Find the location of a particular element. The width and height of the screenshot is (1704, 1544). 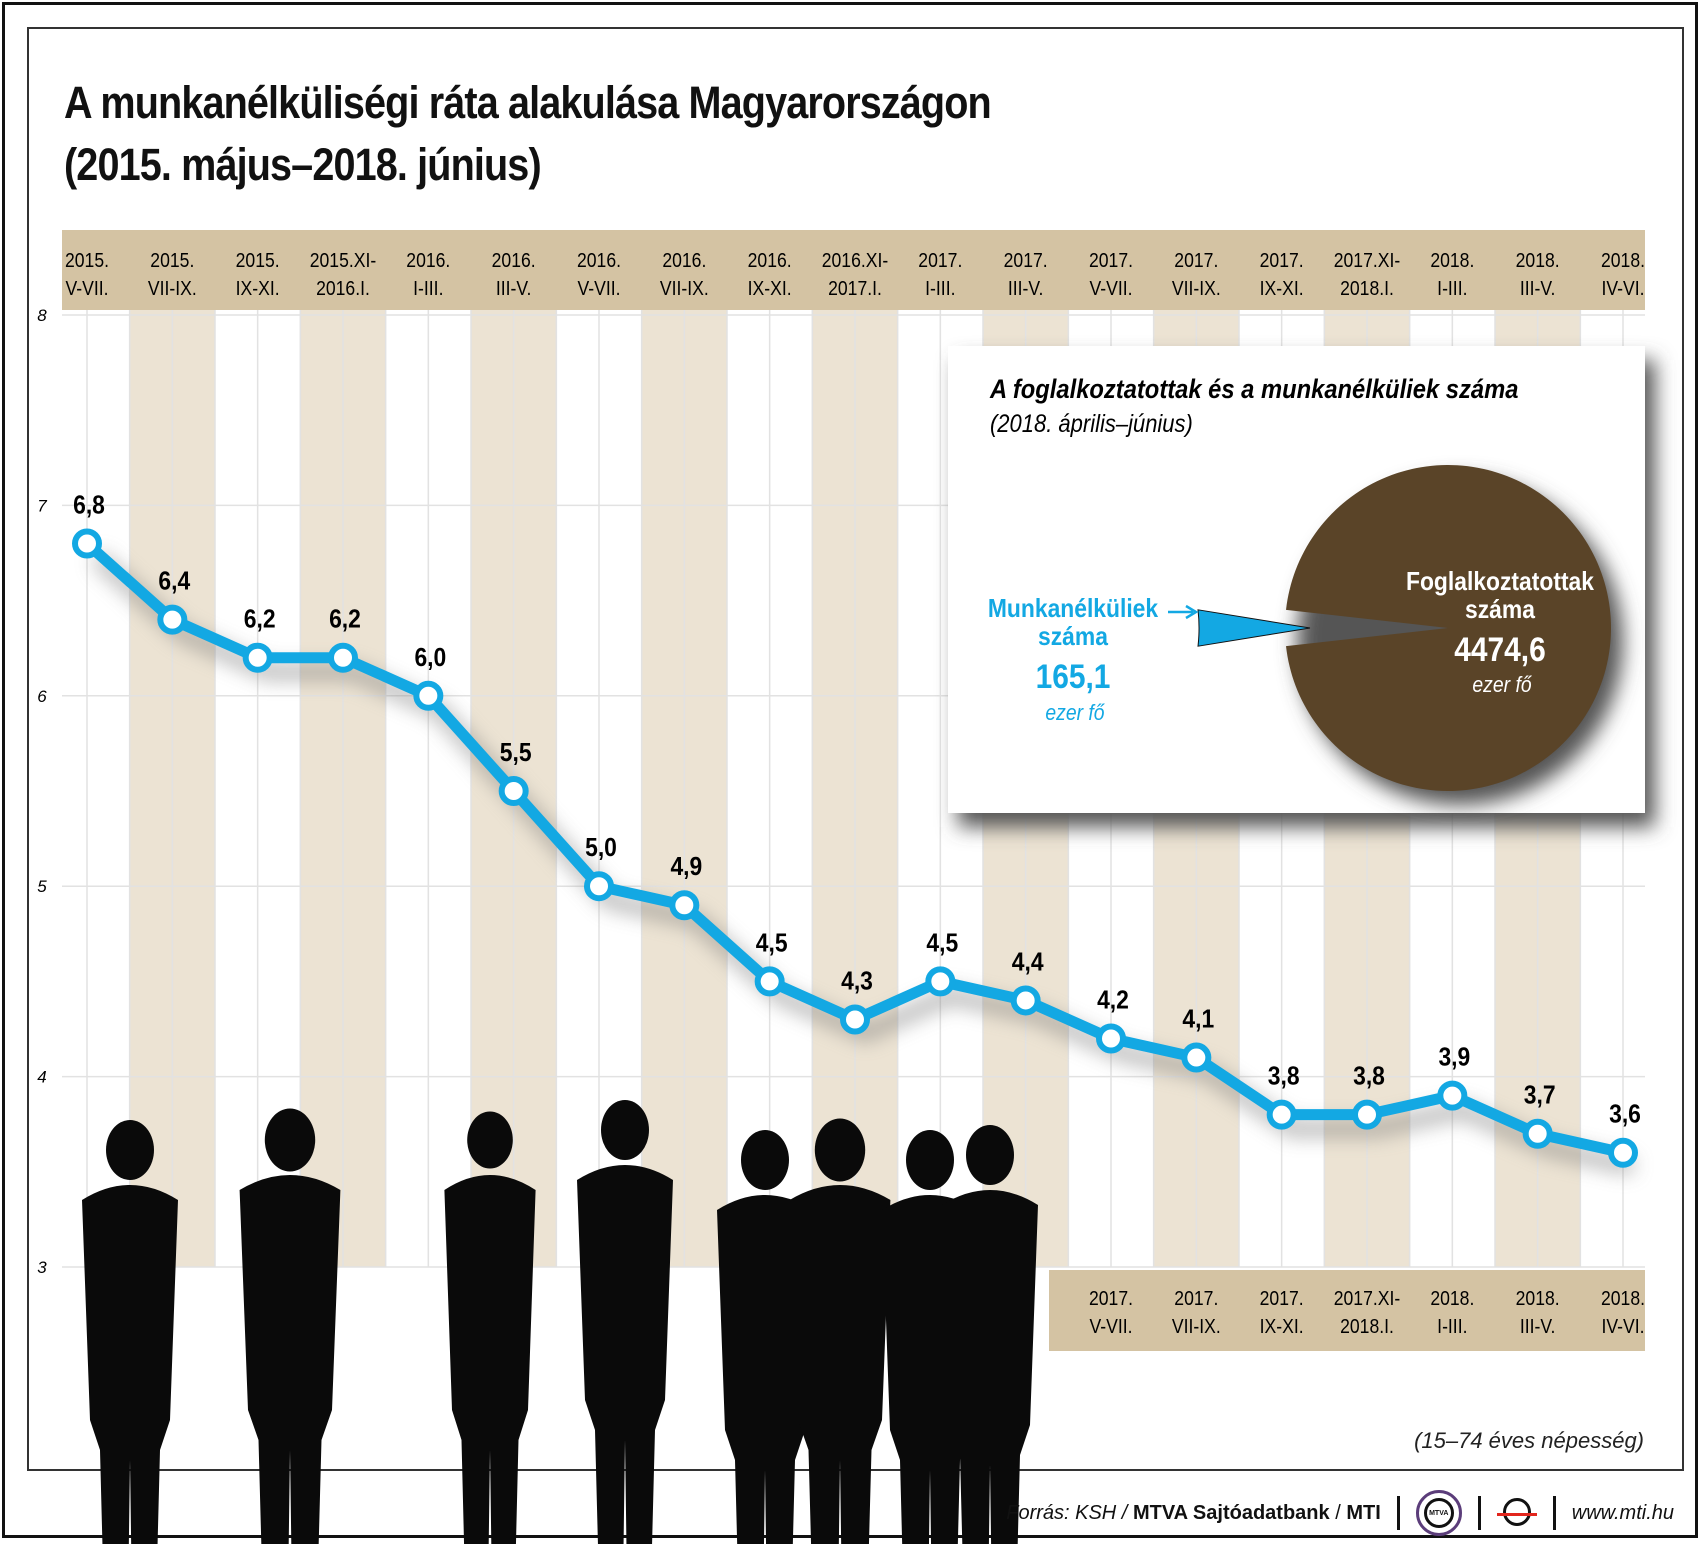

inset-subtitle: (2018. április–június) is located at coordinates (1091, 424).